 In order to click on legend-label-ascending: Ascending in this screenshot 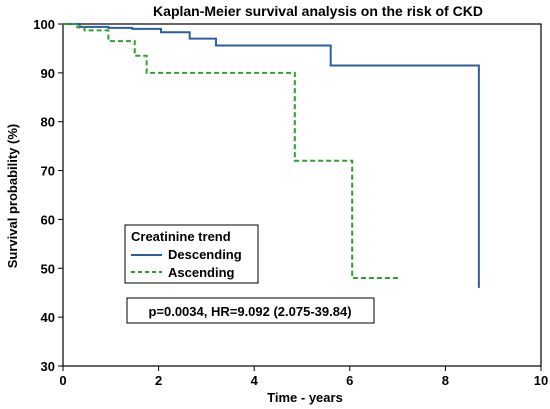, I will do `click(201, 272)`.